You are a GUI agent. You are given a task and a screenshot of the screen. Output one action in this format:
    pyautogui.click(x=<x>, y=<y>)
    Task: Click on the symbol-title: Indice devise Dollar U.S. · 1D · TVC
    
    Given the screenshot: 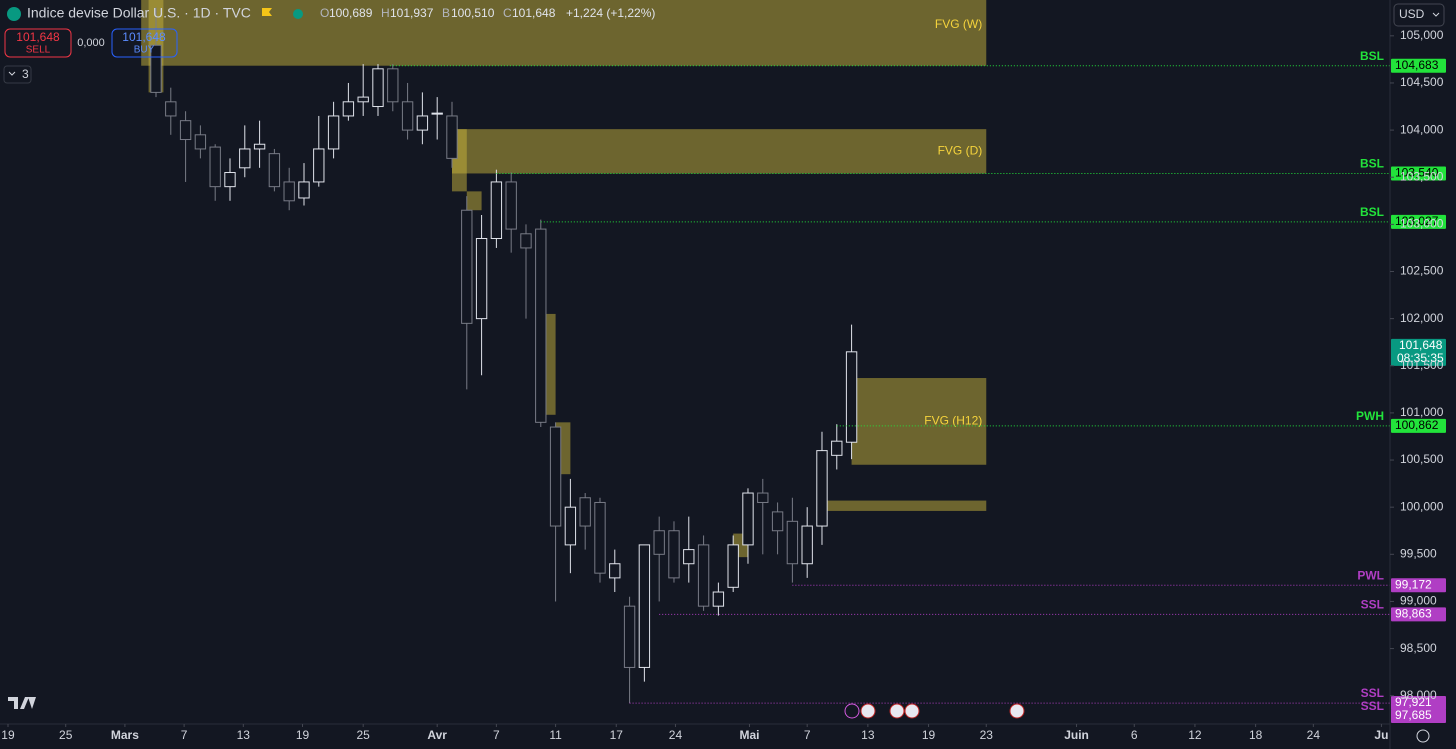 What is the action you would take?
    pyautogui.click(x=139, y=13)
    